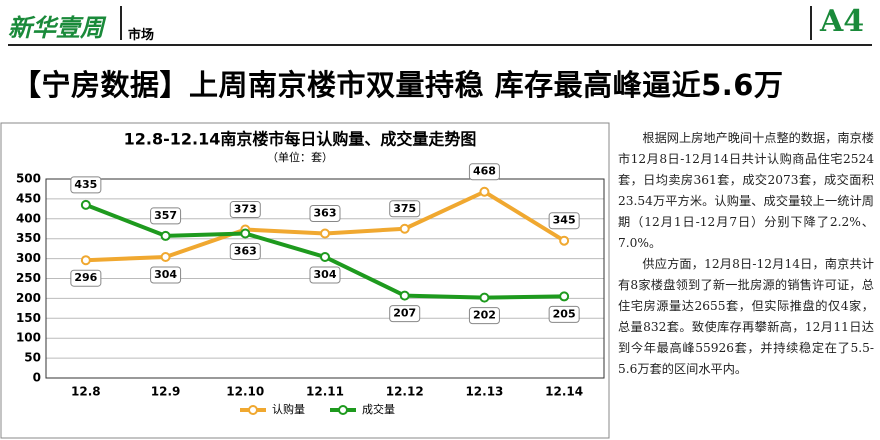 This screenshot has width=880, height=440. Describe the element at coordinates (842, 21) in the screenshot. I see `page-number: A4` at that location.